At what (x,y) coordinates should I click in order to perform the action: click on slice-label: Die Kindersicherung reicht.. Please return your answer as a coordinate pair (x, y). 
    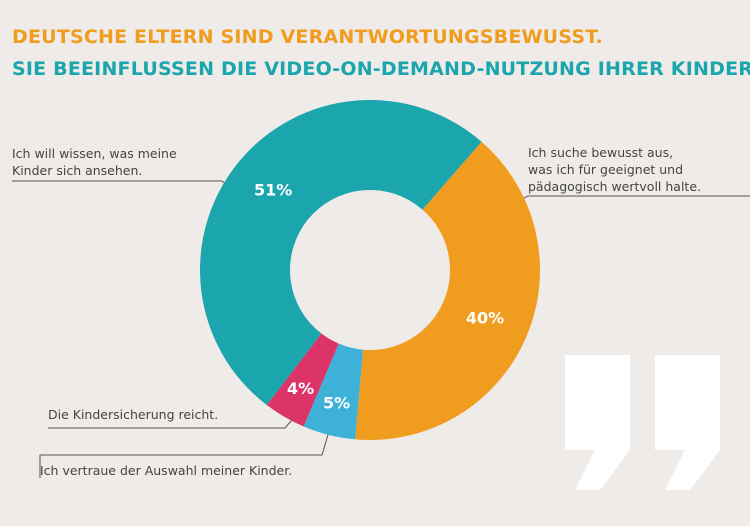
    Looking at the image, I should click on (133, 414).